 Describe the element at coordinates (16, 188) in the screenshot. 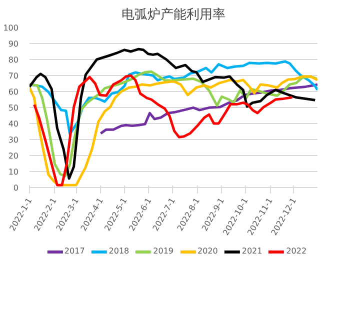

I see `y-tick-label: 0` at that location.